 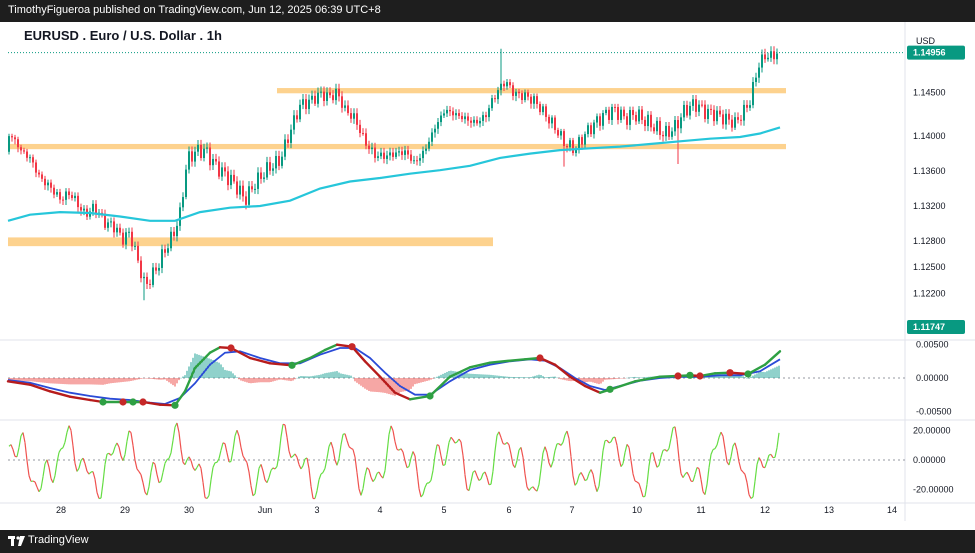 I want to click on last-price-badge, so click(x=936, y=52).